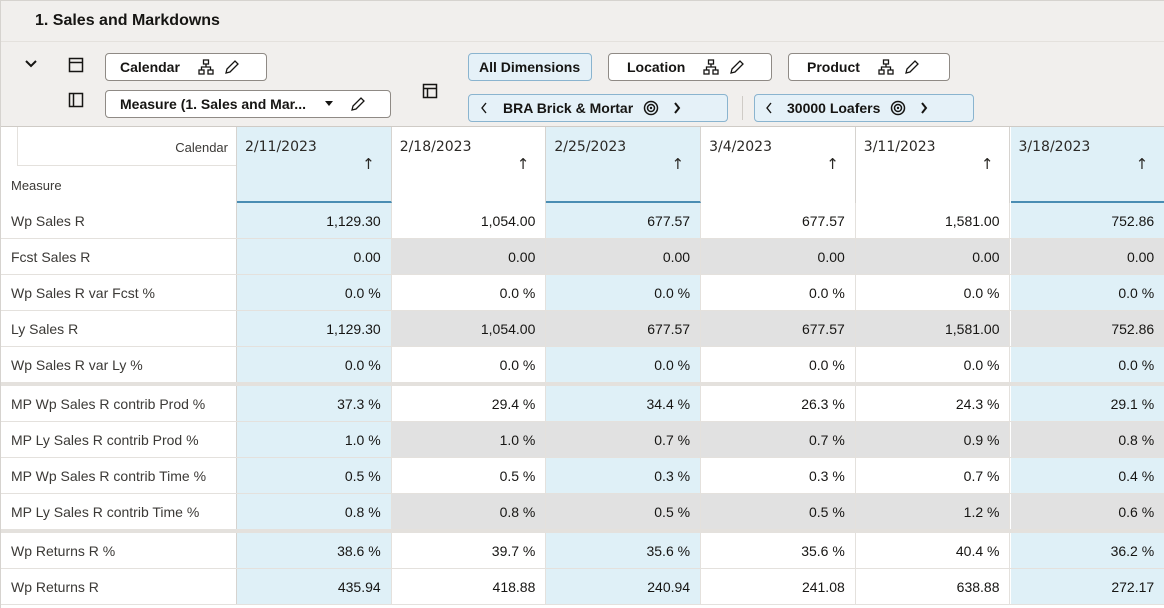  I want to click on column-header: 3/18/2023 ↑, so click(1087, 165).